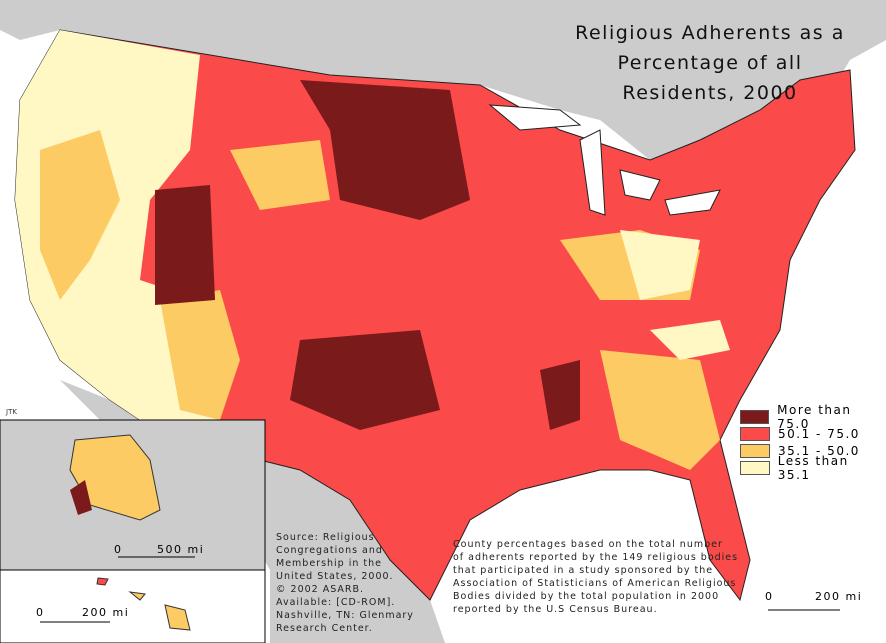 Image resolution: width=886 pixels, height=643 pixels. What do you see at coordinates (819, 434) in the screenshot?
I see `legend-label: 50.1 - 75.0` at bounding box center [819, 434].